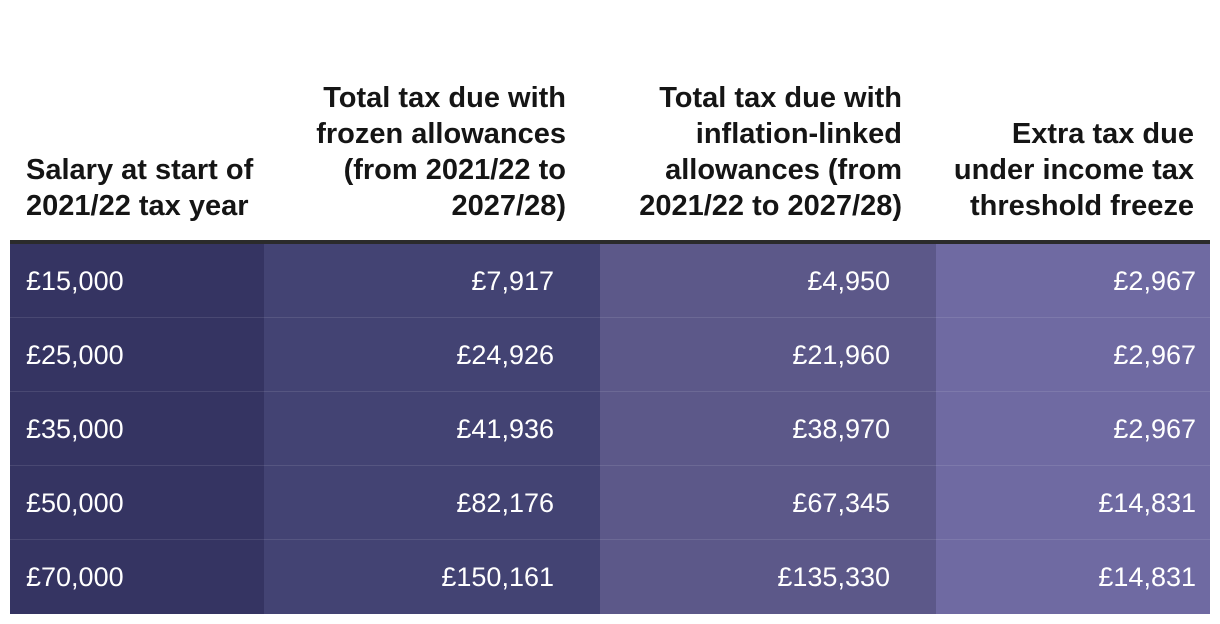  What do you see at coordinates (833, 577) in the screenshot?
I see `cell-inflation-tax: £135,330` at bounding box center [833, 577].